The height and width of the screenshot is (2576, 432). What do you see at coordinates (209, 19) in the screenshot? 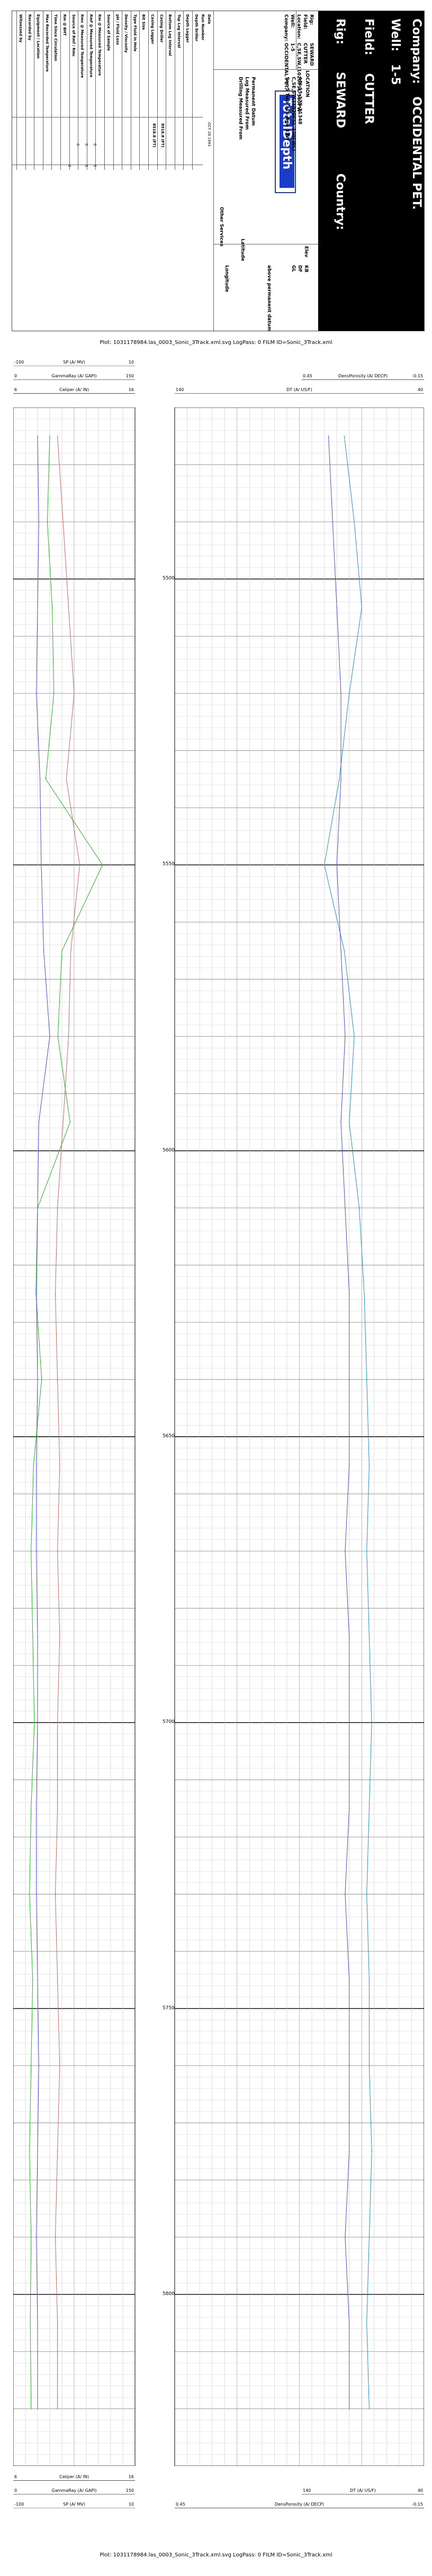
I see `date-label-text: Date` at bounding box center [209, 19].